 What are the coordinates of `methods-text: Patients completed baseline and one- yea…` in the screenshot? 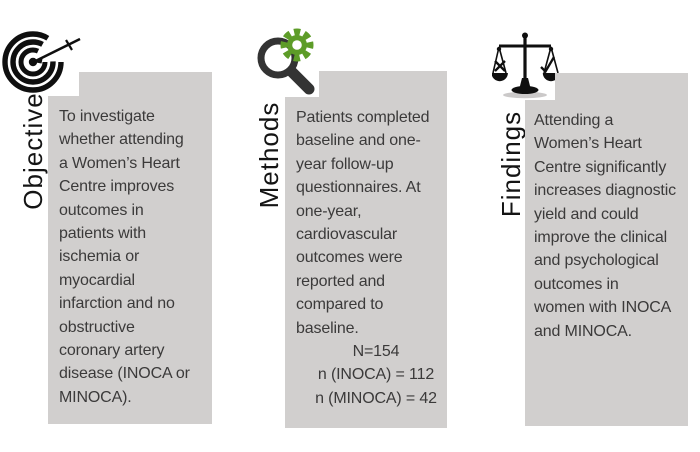 It's located at (363, 223).